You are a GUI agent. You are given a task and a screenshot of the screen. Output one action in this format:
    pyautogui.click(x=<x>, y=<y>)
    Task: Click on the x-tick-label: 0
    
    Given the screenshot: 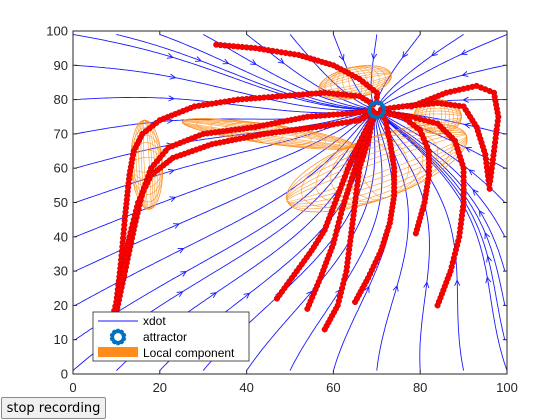 What is the action you would take?
    pyautogui.click(x=72, y=387)
    